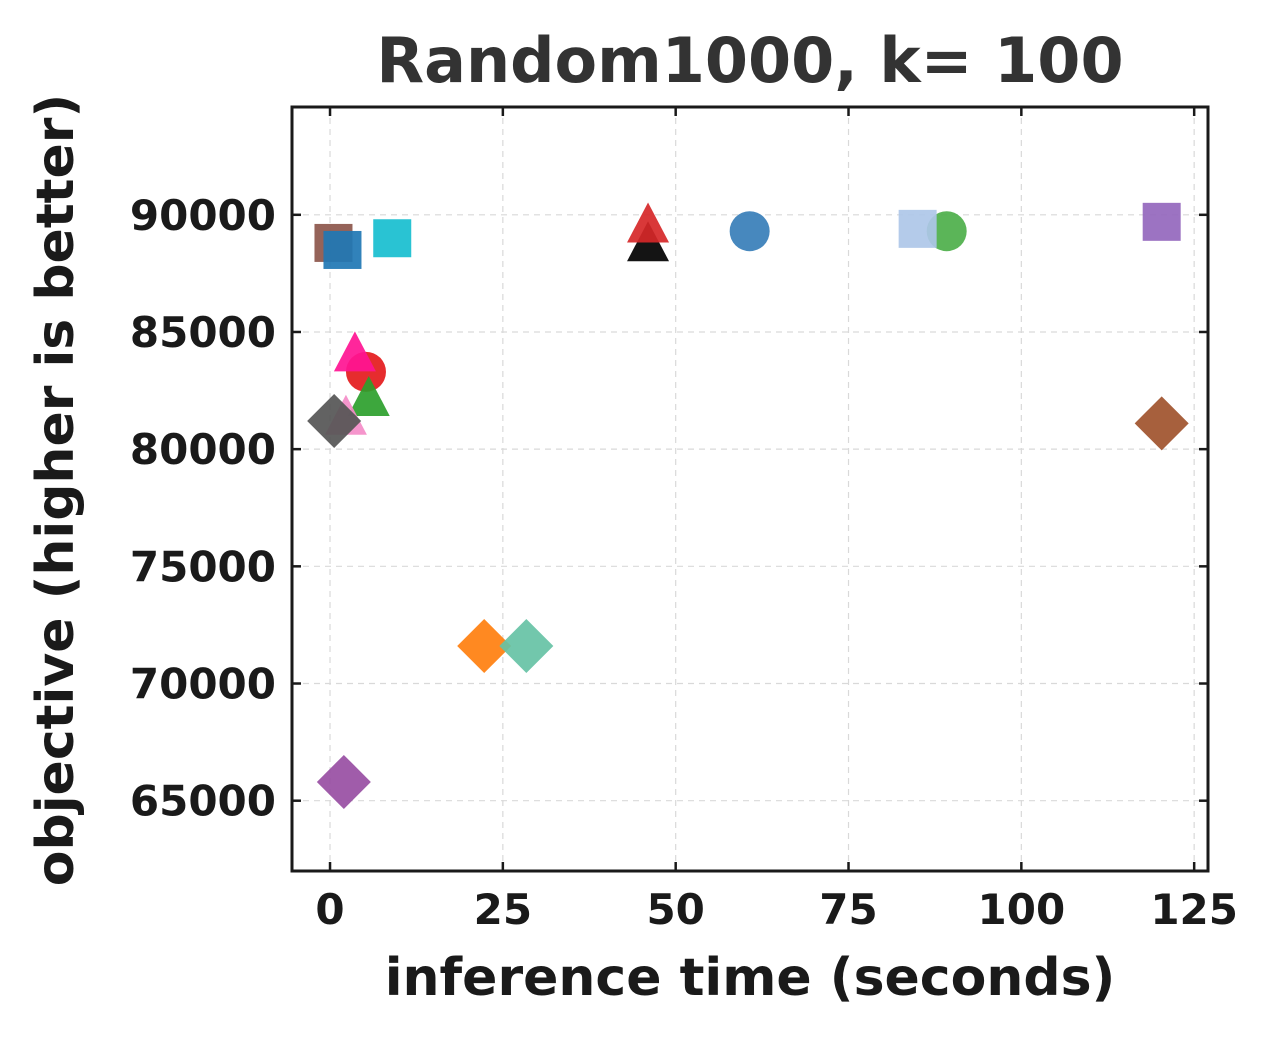 This screenshot has height=1038, width=1279. What do you see at coordinates (56, 490) in the screenshot?
I see `y-axis-label: objective (higher is better)` at bounding box center [56, 490].